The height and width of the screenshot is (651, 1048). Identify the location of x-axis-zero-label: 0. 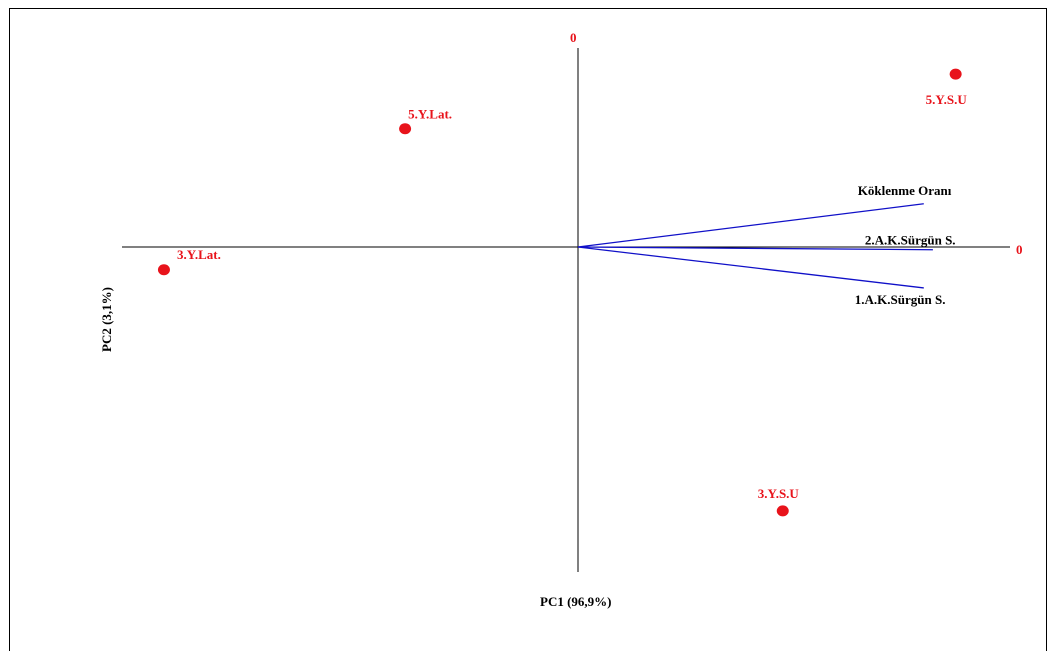
(1019, 249).